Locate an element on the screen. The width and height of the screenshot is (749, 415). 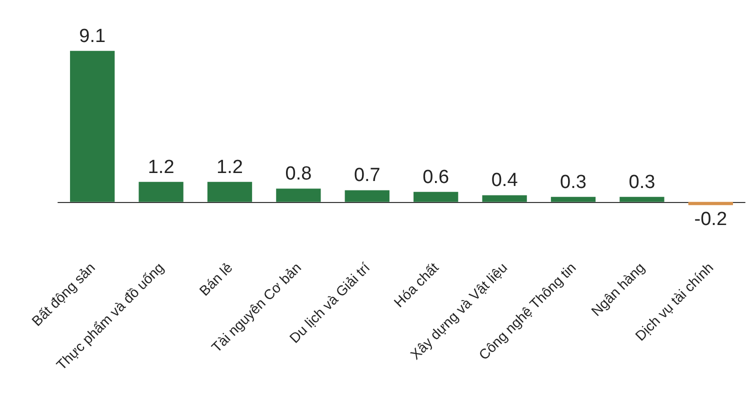
data-label: 0.7 is located at coordinates (367, 175).